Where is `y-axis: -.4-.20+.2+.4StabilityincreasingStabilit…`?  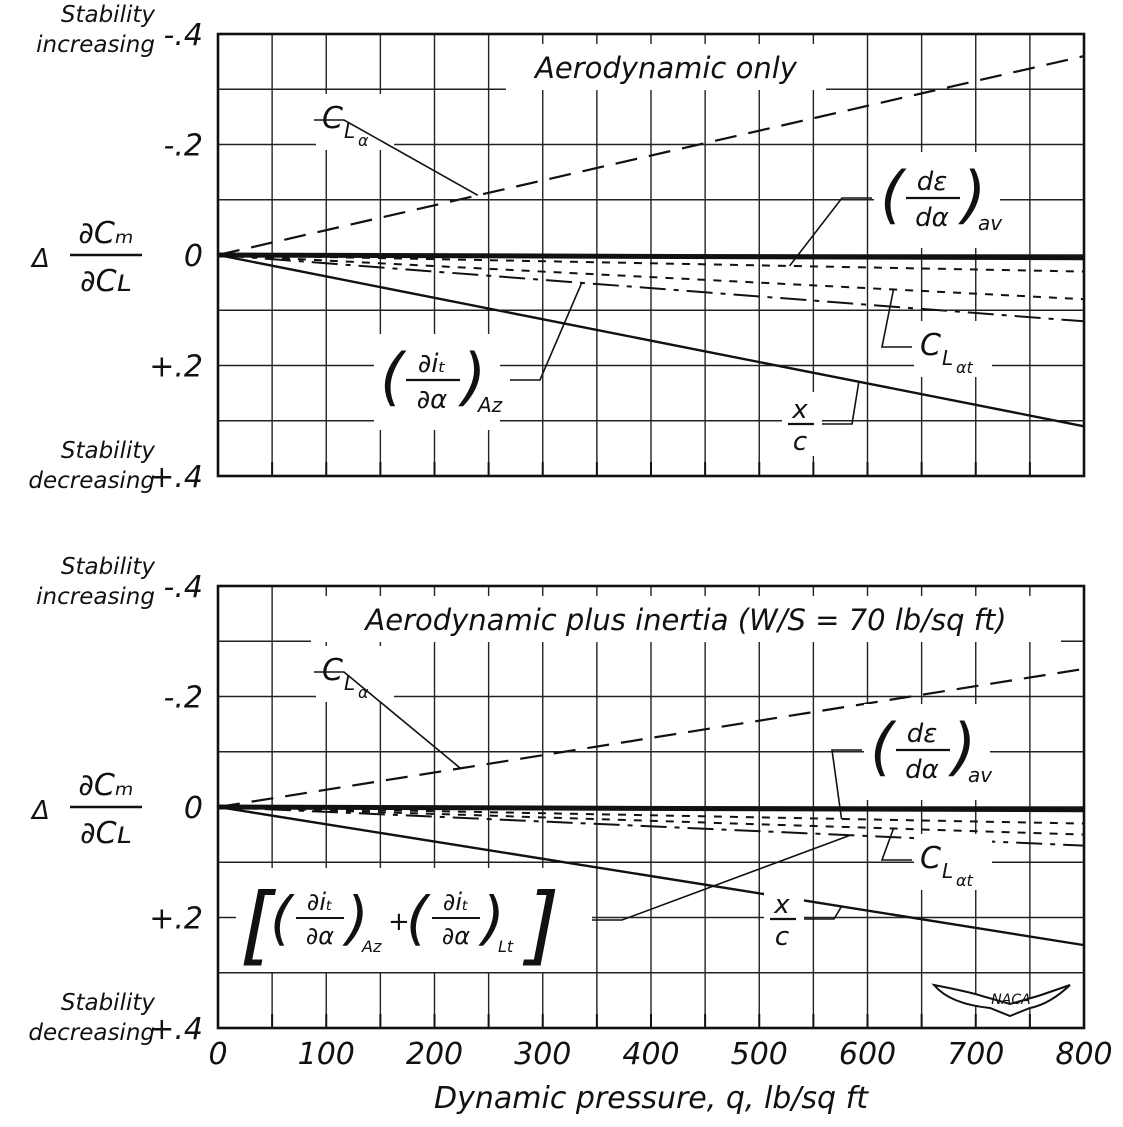
y-axis: -.4-.20+.2+.4StabilityincreasingStabilit… is located at coordinates (115, 248).